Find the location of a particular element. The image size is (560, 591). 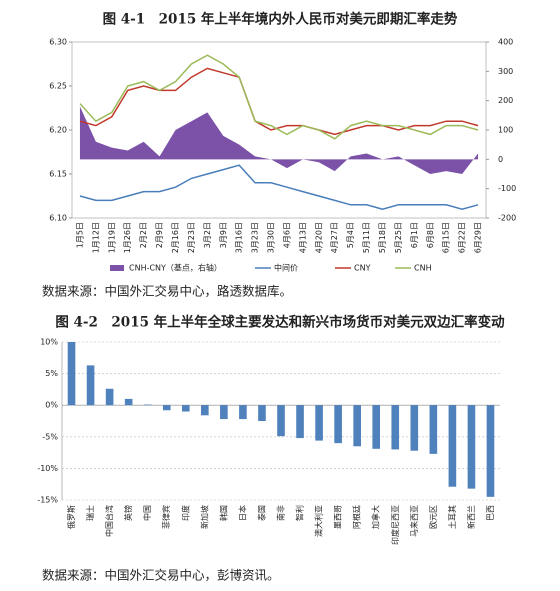

x-tick-label: 4月6日 is located at coordinates (286, 235).